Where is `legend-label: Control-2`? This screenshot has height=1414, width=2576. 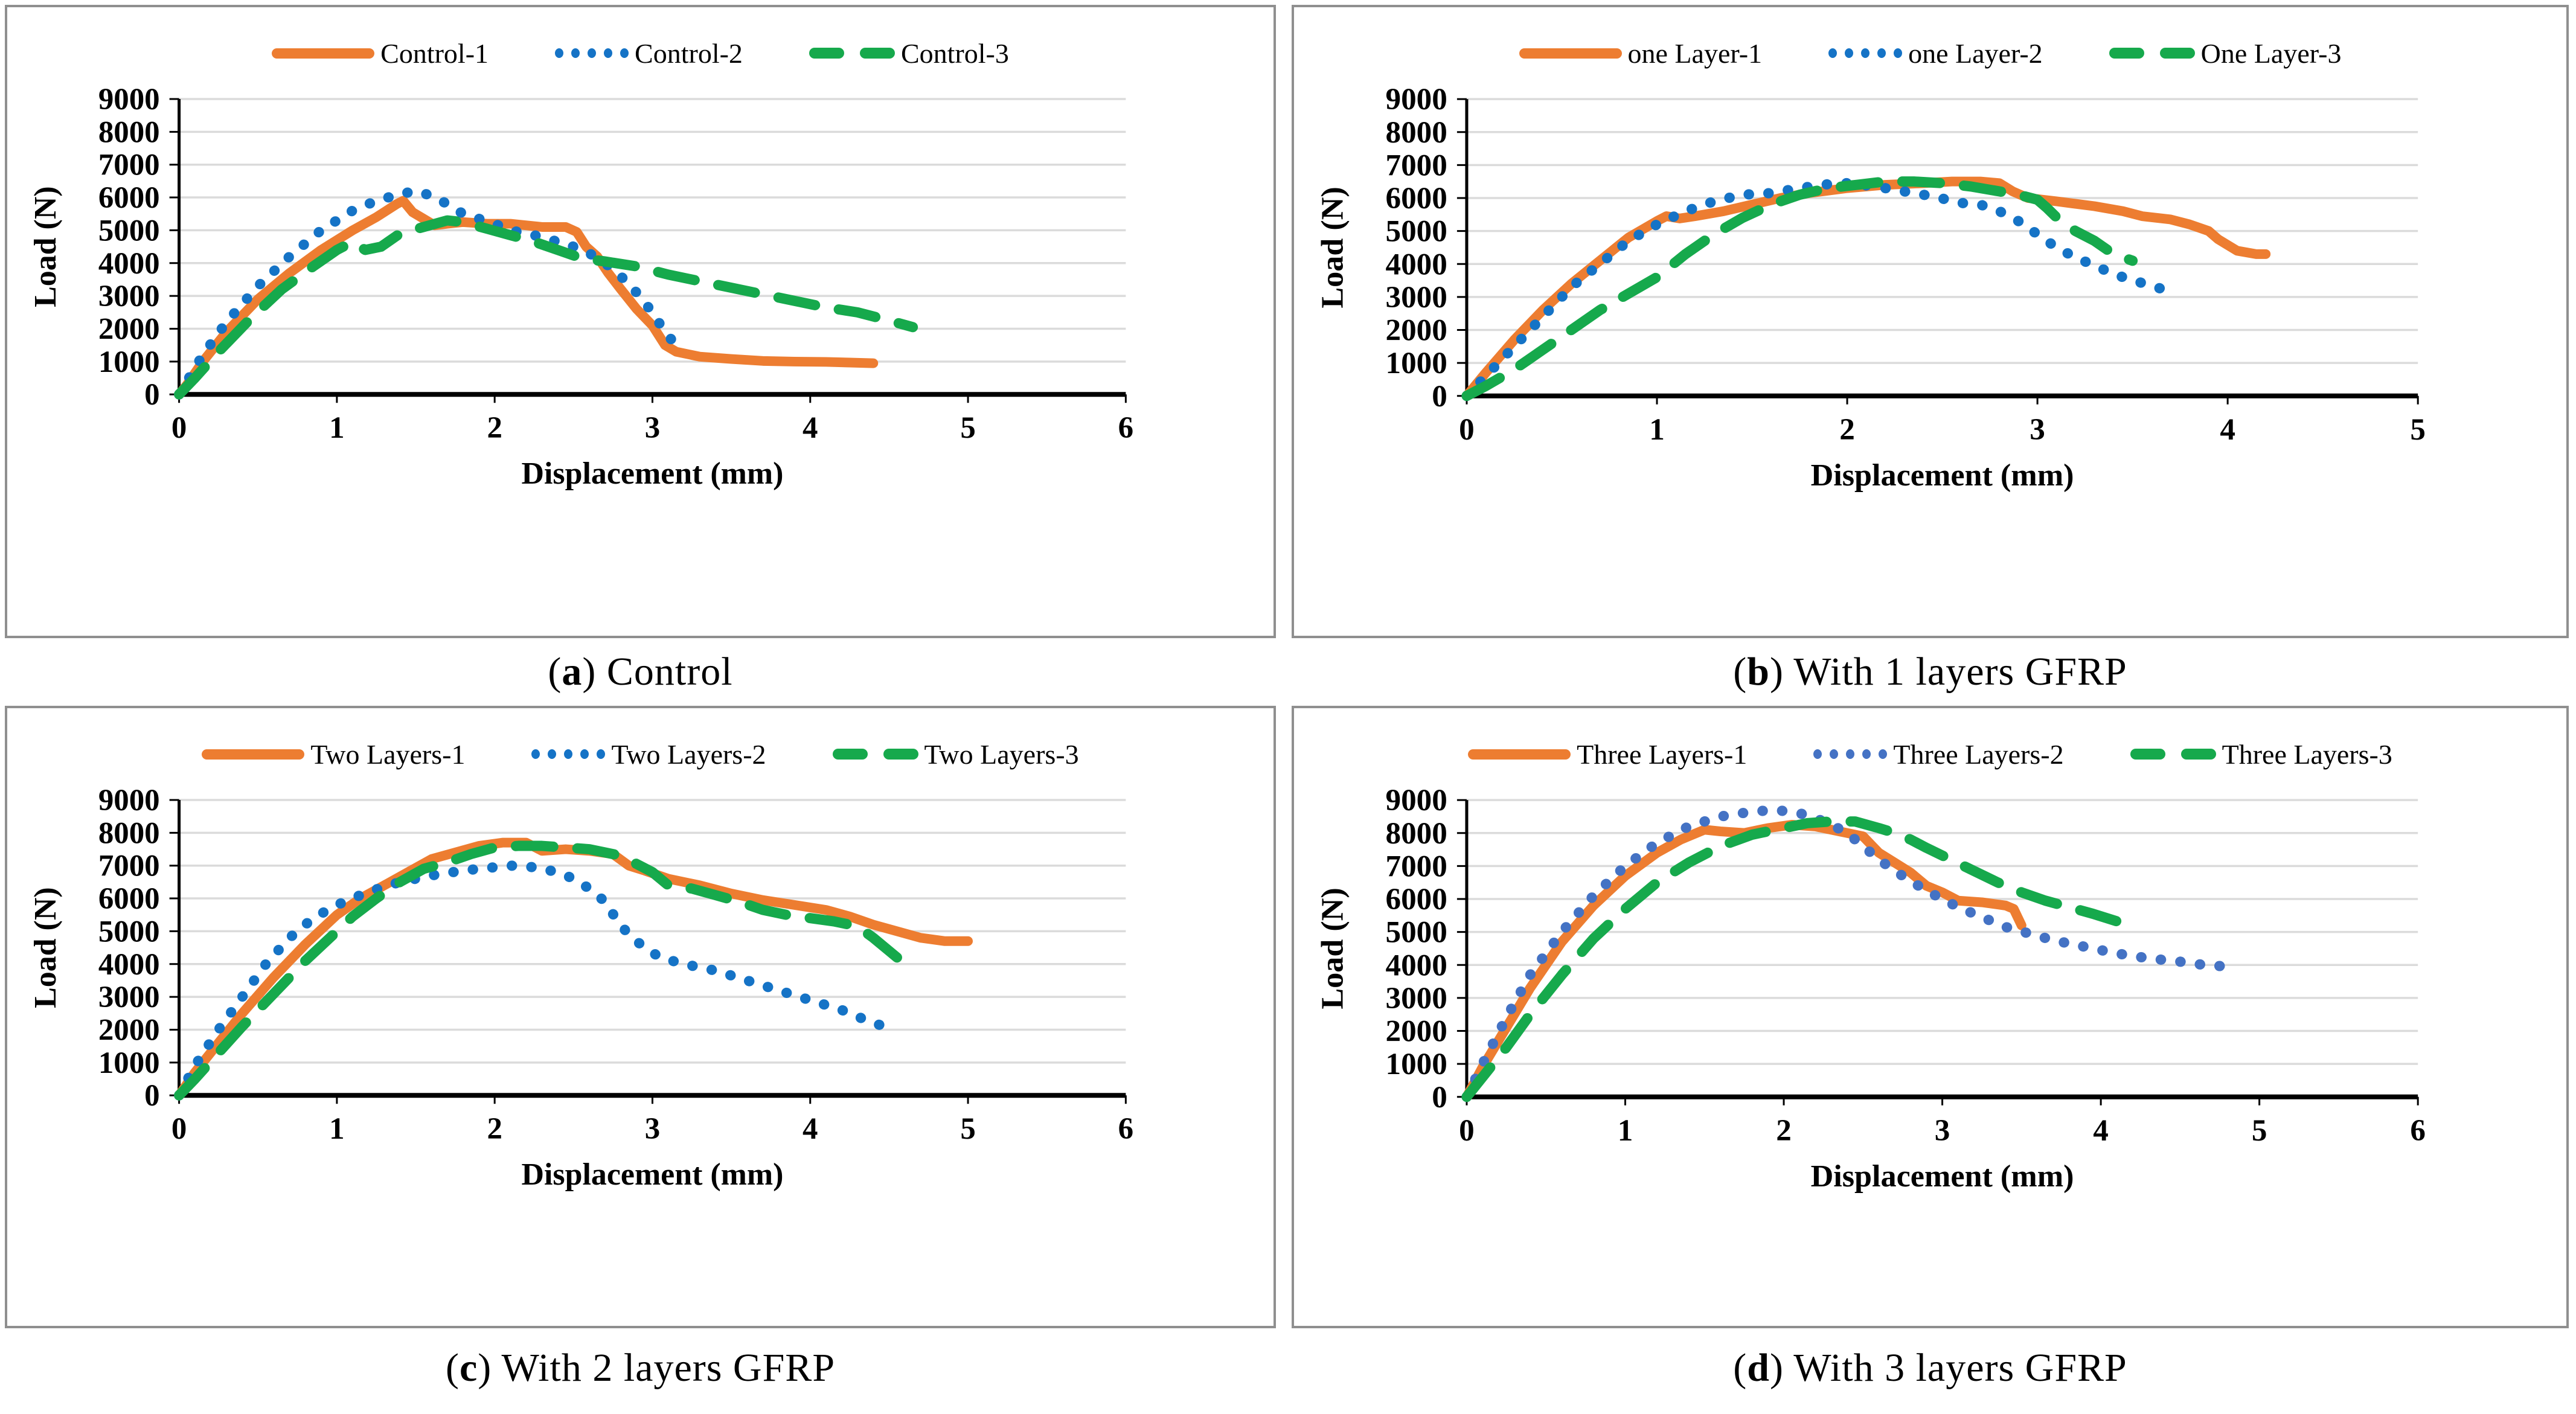 legend-label: Control-2 is located at coordinates (689, 53).